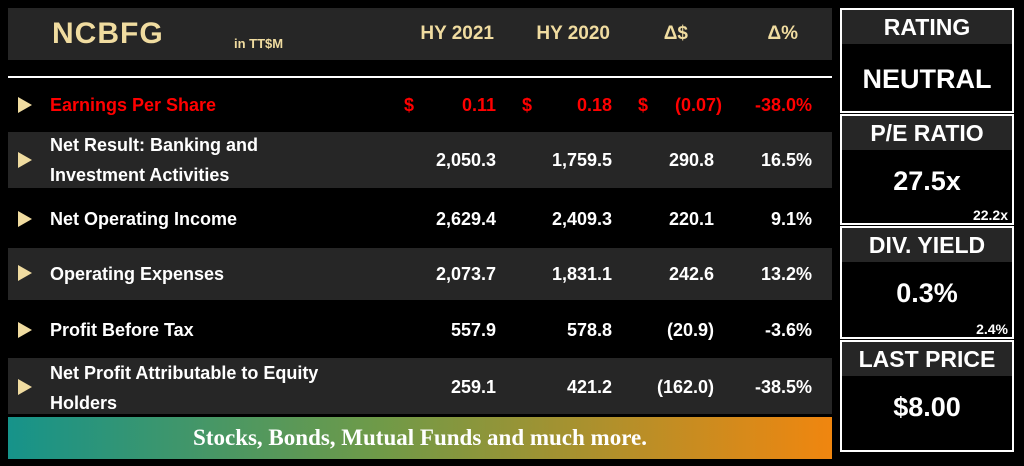  I want to click on header-divider, so click(420, 77).